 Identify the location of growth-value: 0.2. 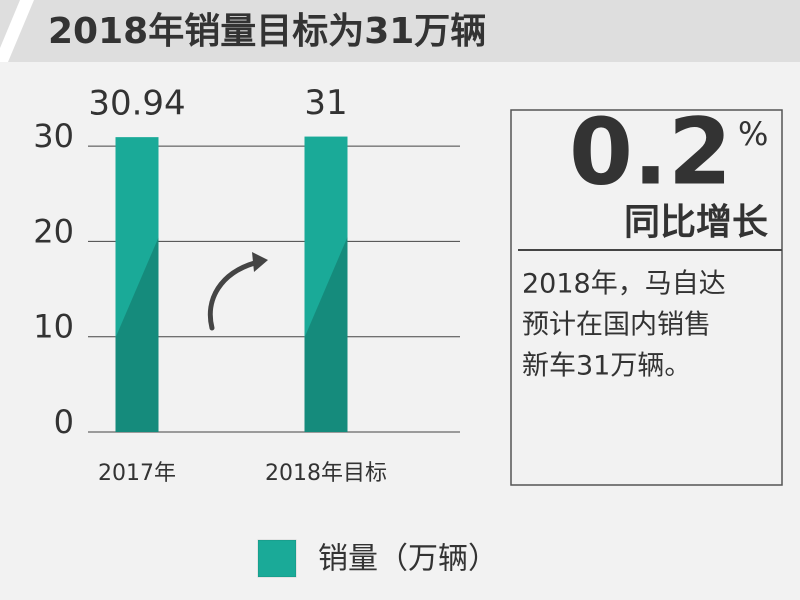
(650, 151).